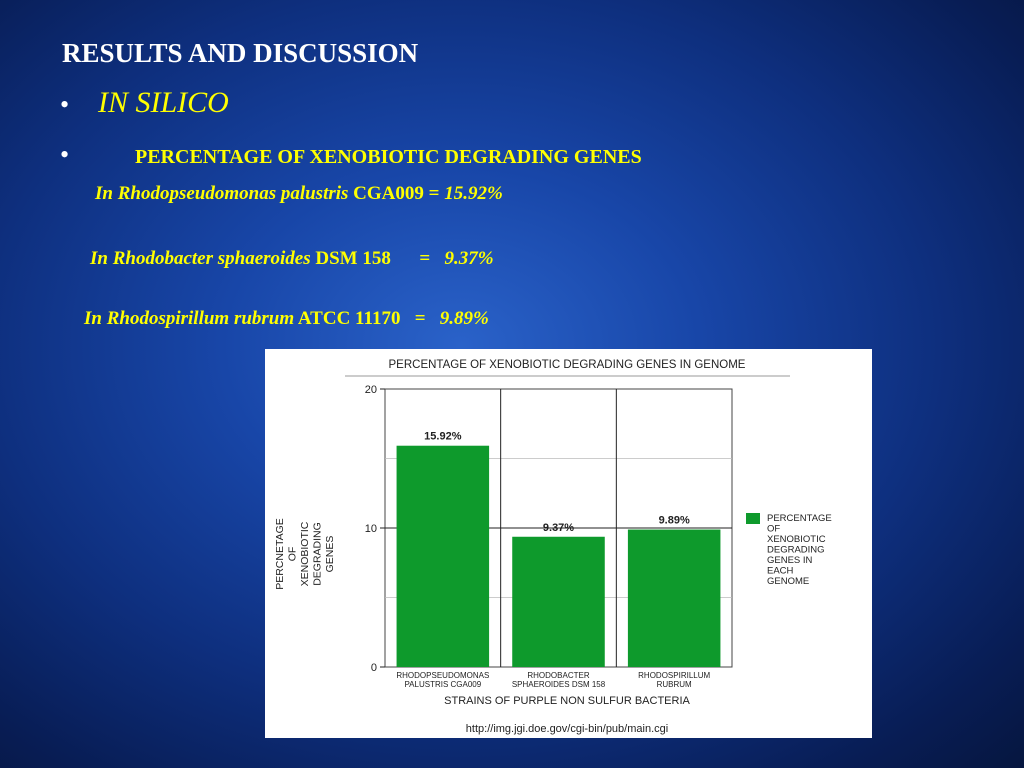  Describe the element at coordinates (443, 437) in the screenshot. I see `data-label: 15.92%` at that location.